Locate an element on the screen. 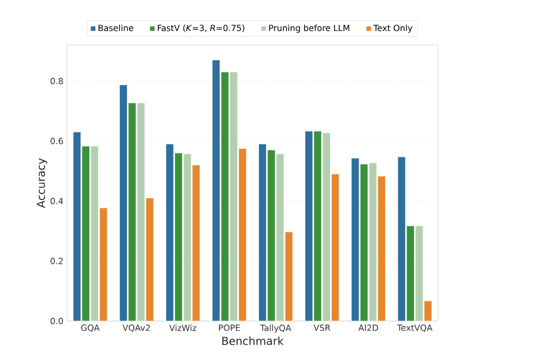 Image resolution: width=543 pixels, height=363 pixels. x-tick-label: VizWiz is located at coordinates (182, 327).